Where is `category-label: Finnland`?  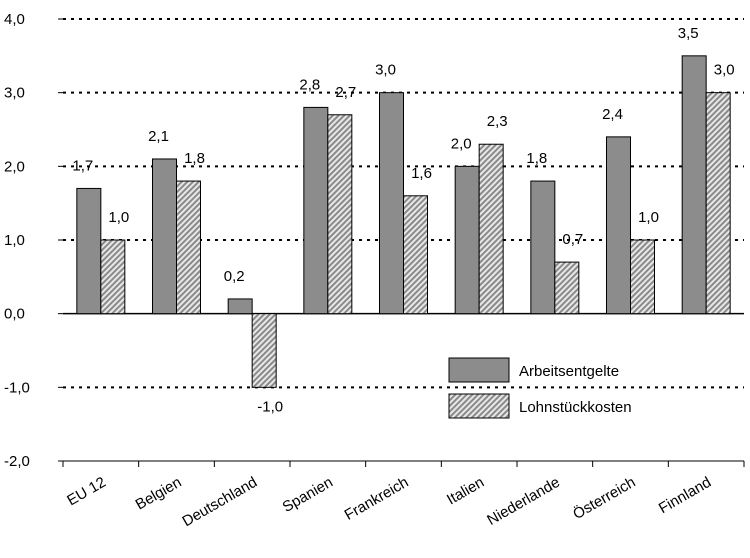 category-label: Finnland is located at coordinates (685, 495).